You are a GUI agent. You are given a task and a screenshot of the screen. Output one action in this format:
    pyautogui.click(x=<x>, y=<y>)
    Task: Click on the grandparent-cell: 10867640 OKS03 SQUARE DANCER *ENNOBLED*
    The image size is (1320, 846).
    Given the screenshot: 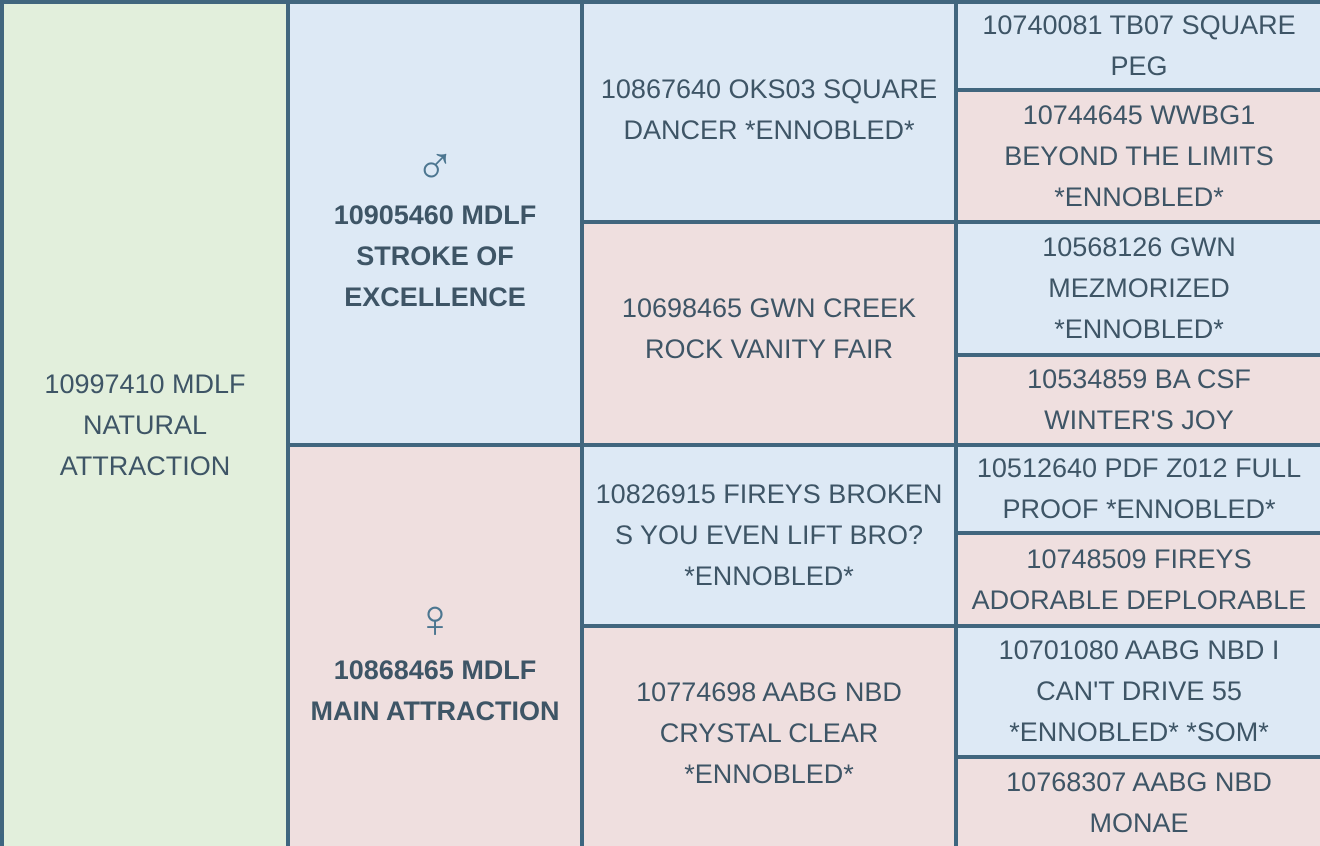 What is the action you would take?
    pyautogui.click(x=769, y=112)
    